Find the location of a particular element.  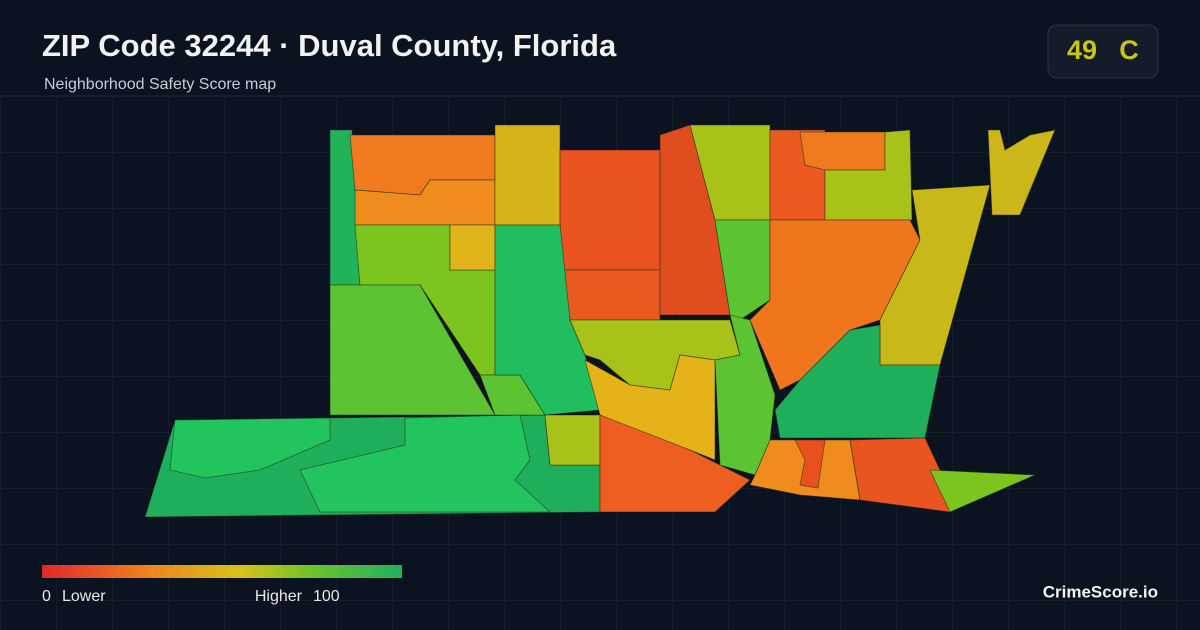

legend-gradient is located at coordinates (222, 571).